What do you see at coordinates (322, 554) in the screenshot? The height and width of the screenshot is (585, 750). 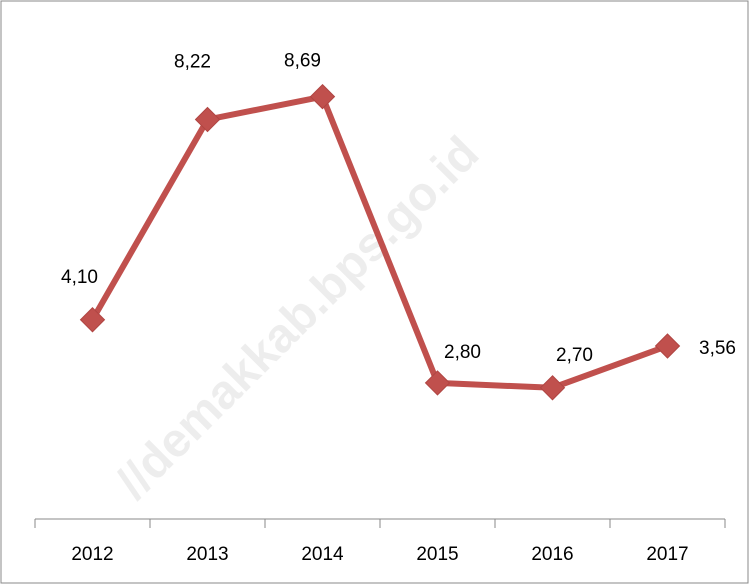 I see `x-tick-label: 2014` at bounding box center [322, 554].